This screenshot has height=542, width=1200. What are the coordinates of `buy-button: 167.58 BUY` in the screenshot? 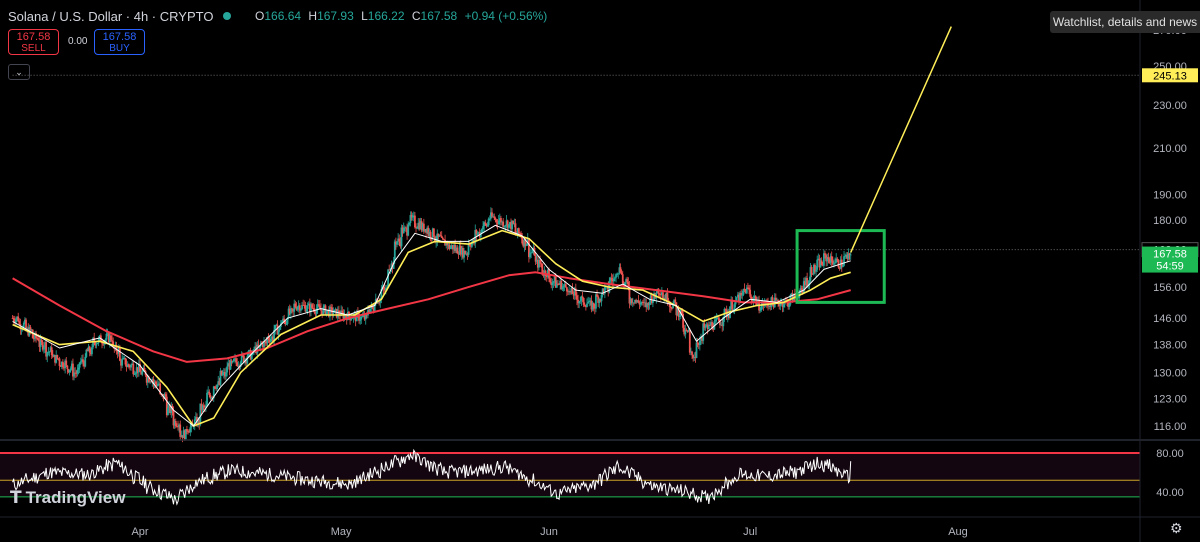 It's located at (119, 42).